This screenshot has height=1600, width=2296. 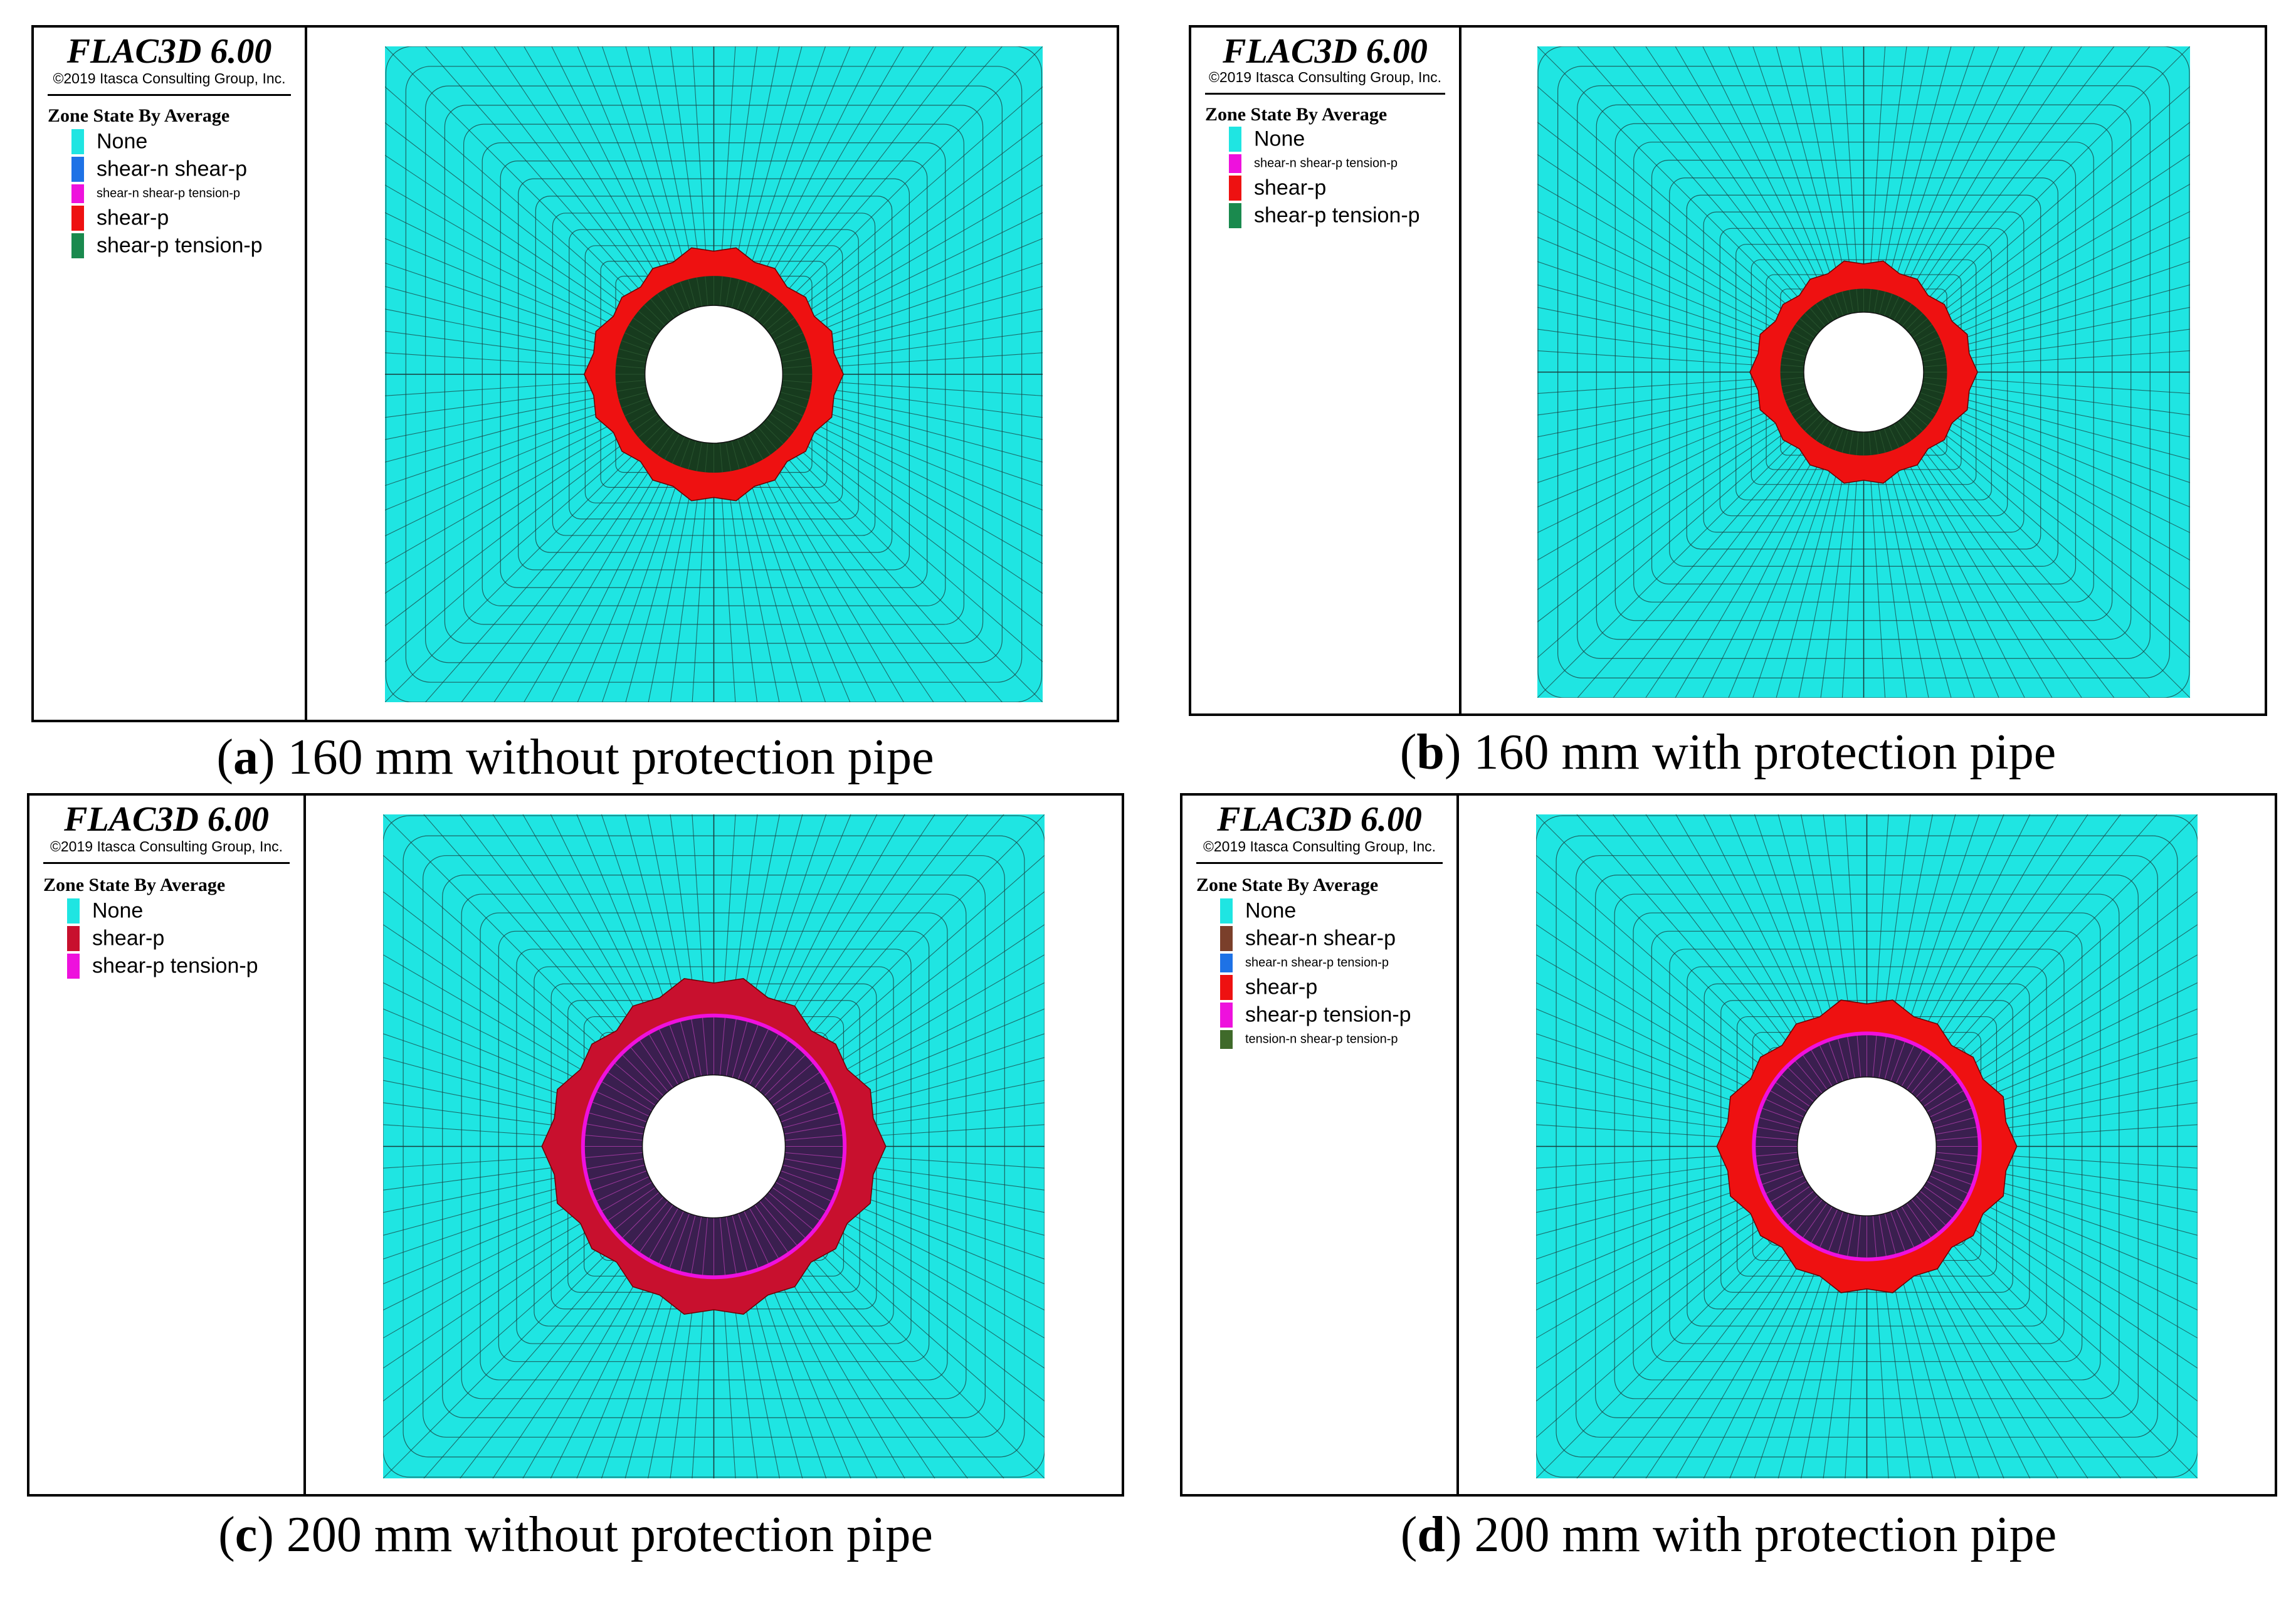 I want to click on mesh-plot-d, so click(x=1867, y=1146).